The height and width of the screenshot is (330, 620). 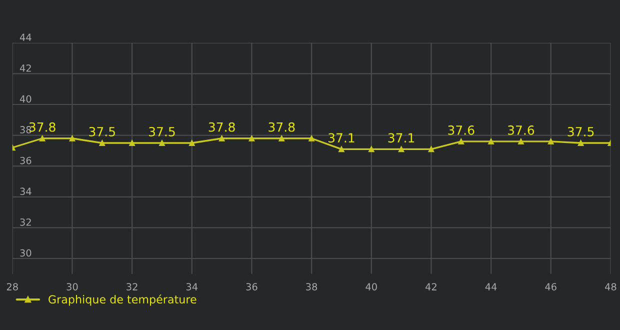 I want to click on y-tick-label: 30, so click(x=26, y=253).